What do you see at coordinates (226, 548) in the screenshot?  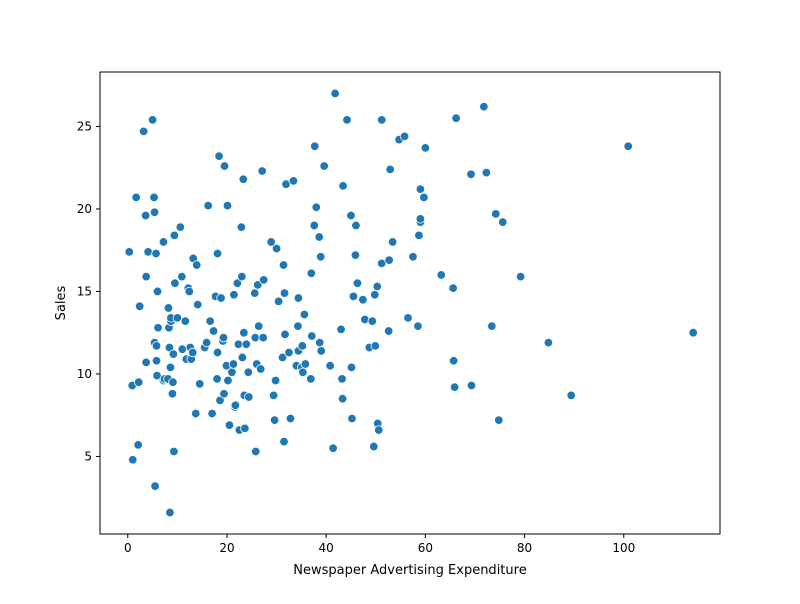 I see `x-tick-label: 20` at bounding box center [226, 548].